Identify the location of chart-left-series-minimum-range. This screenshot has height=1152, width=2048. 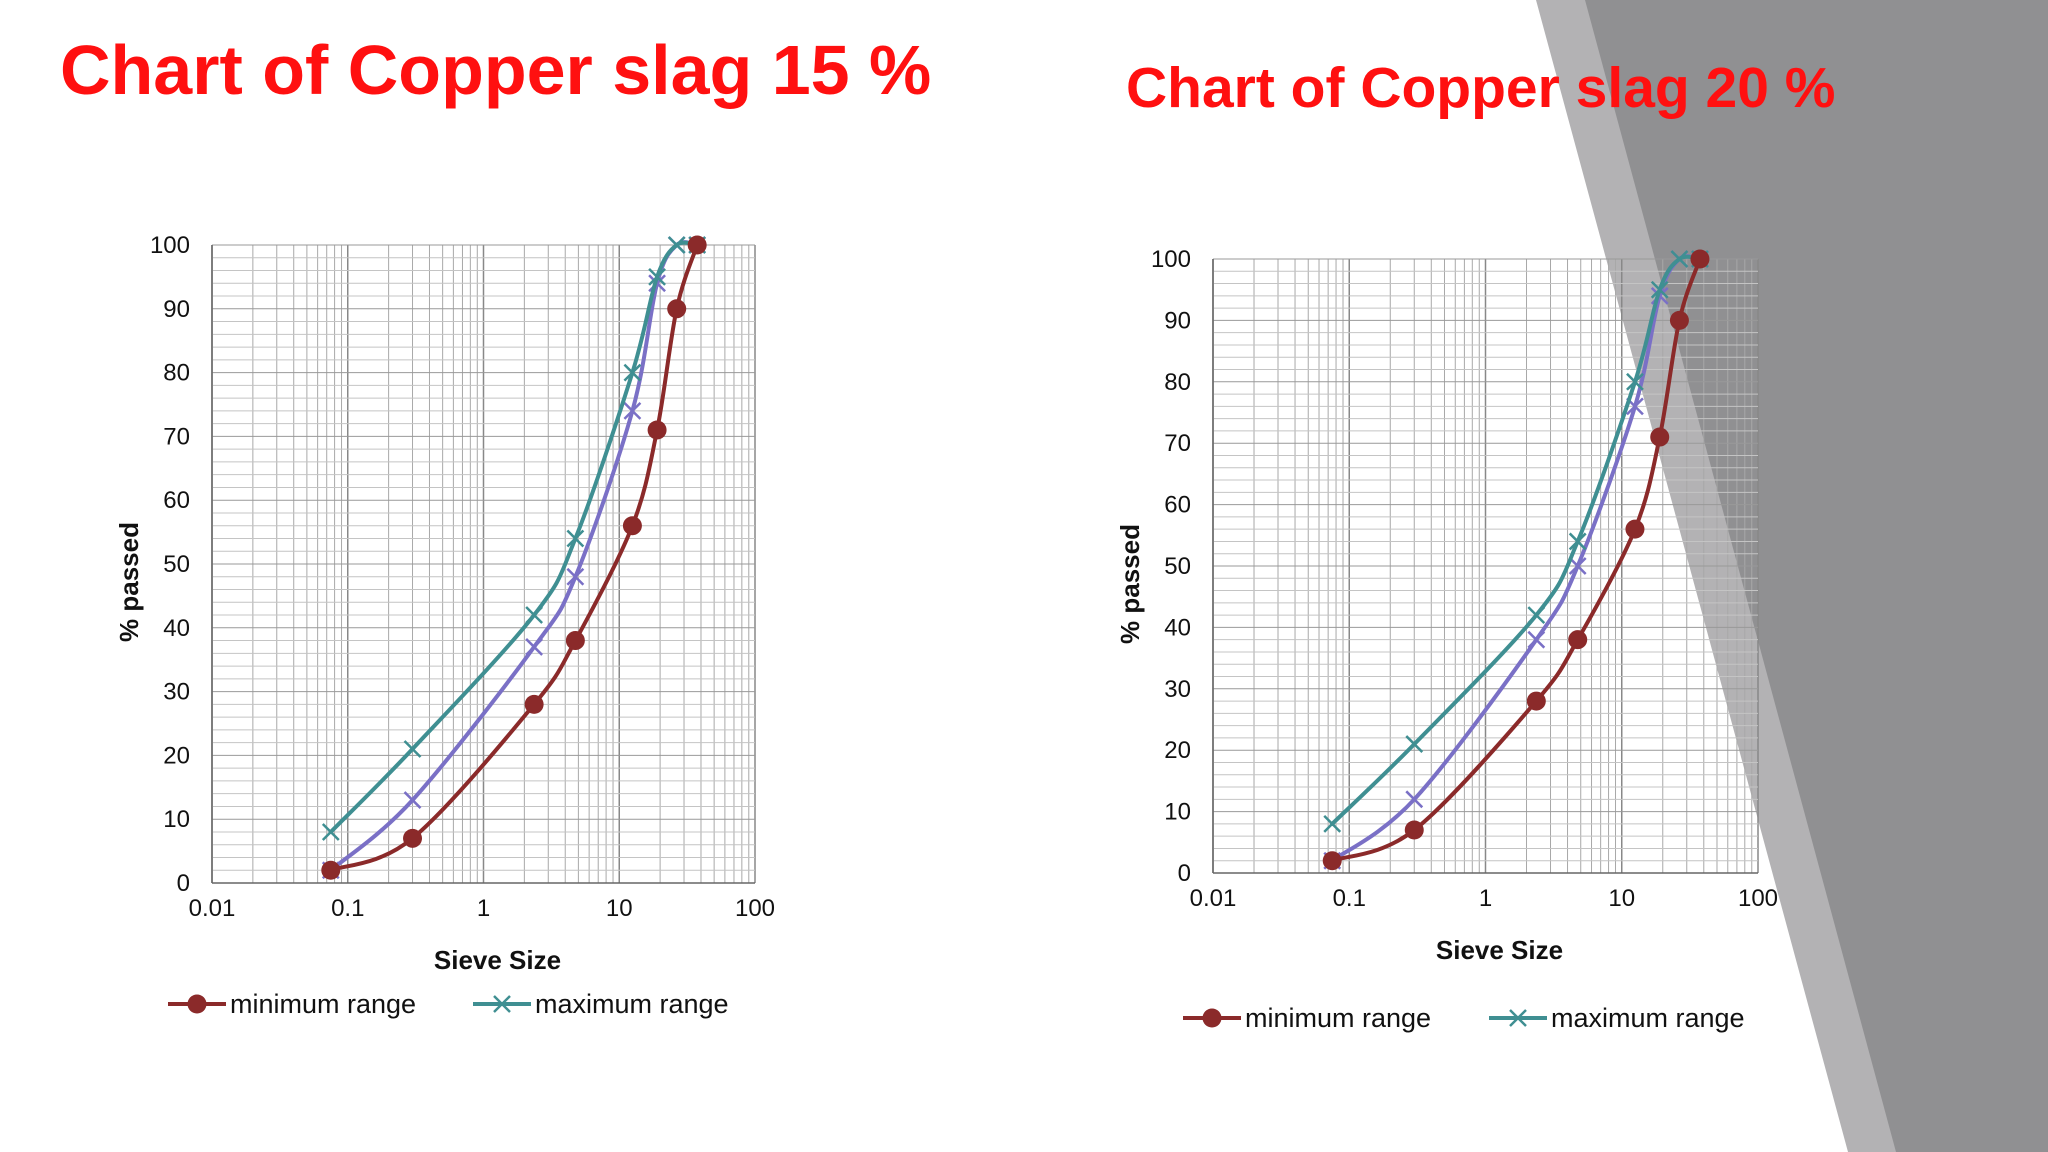
(514, 557).